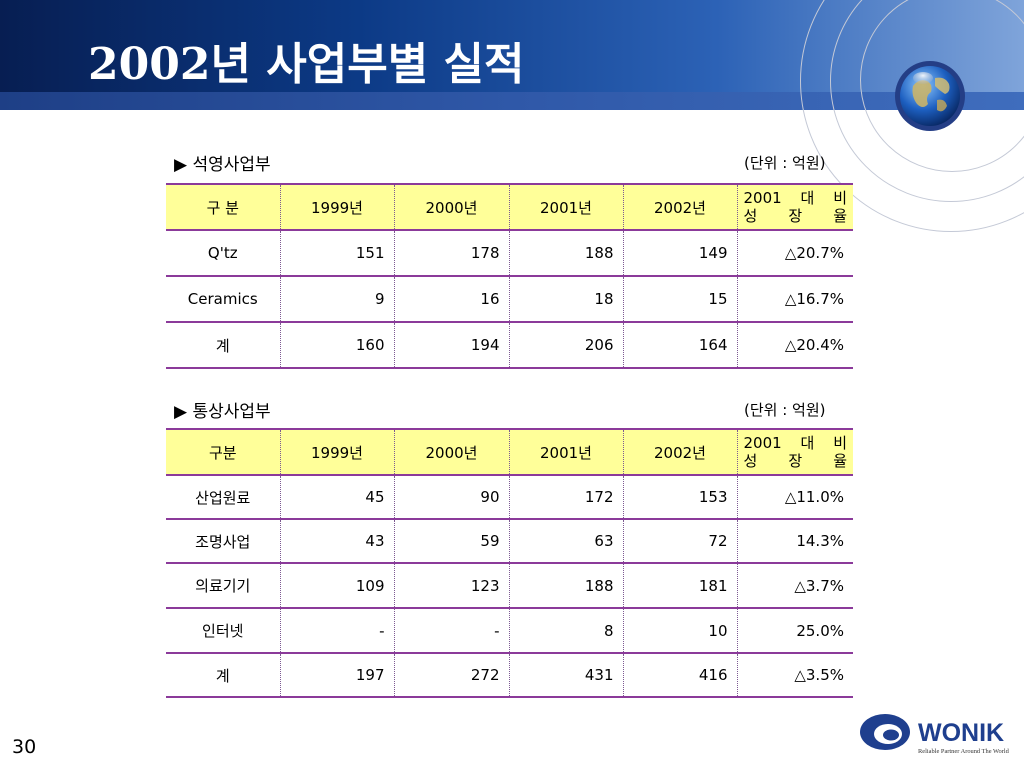  What do you see at coordinates (794, 299) in the screenshot?
I see `cell-growth: △16.7%` at bounding box center [794, 299].